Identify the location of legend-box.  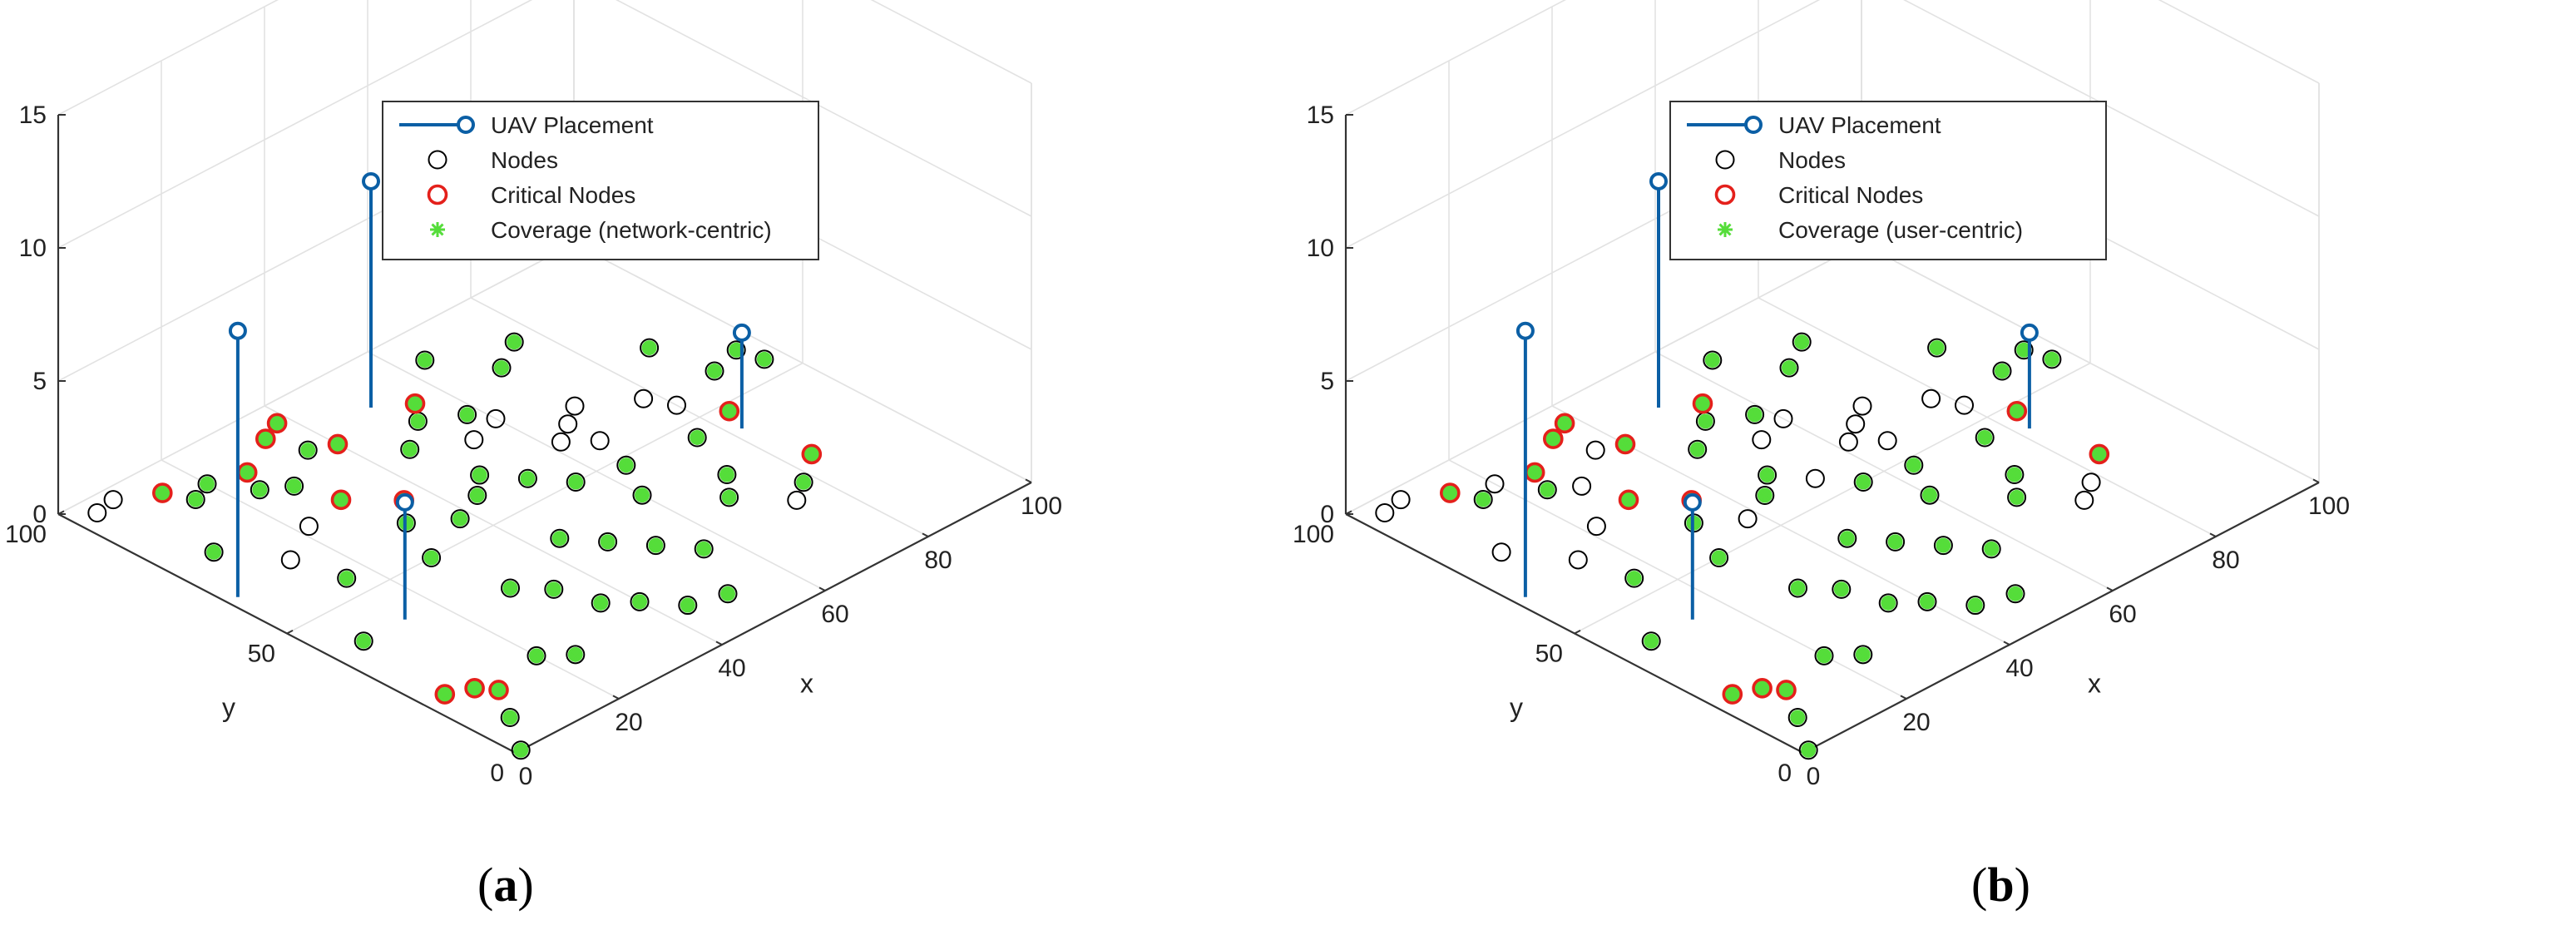
(1888, 180).